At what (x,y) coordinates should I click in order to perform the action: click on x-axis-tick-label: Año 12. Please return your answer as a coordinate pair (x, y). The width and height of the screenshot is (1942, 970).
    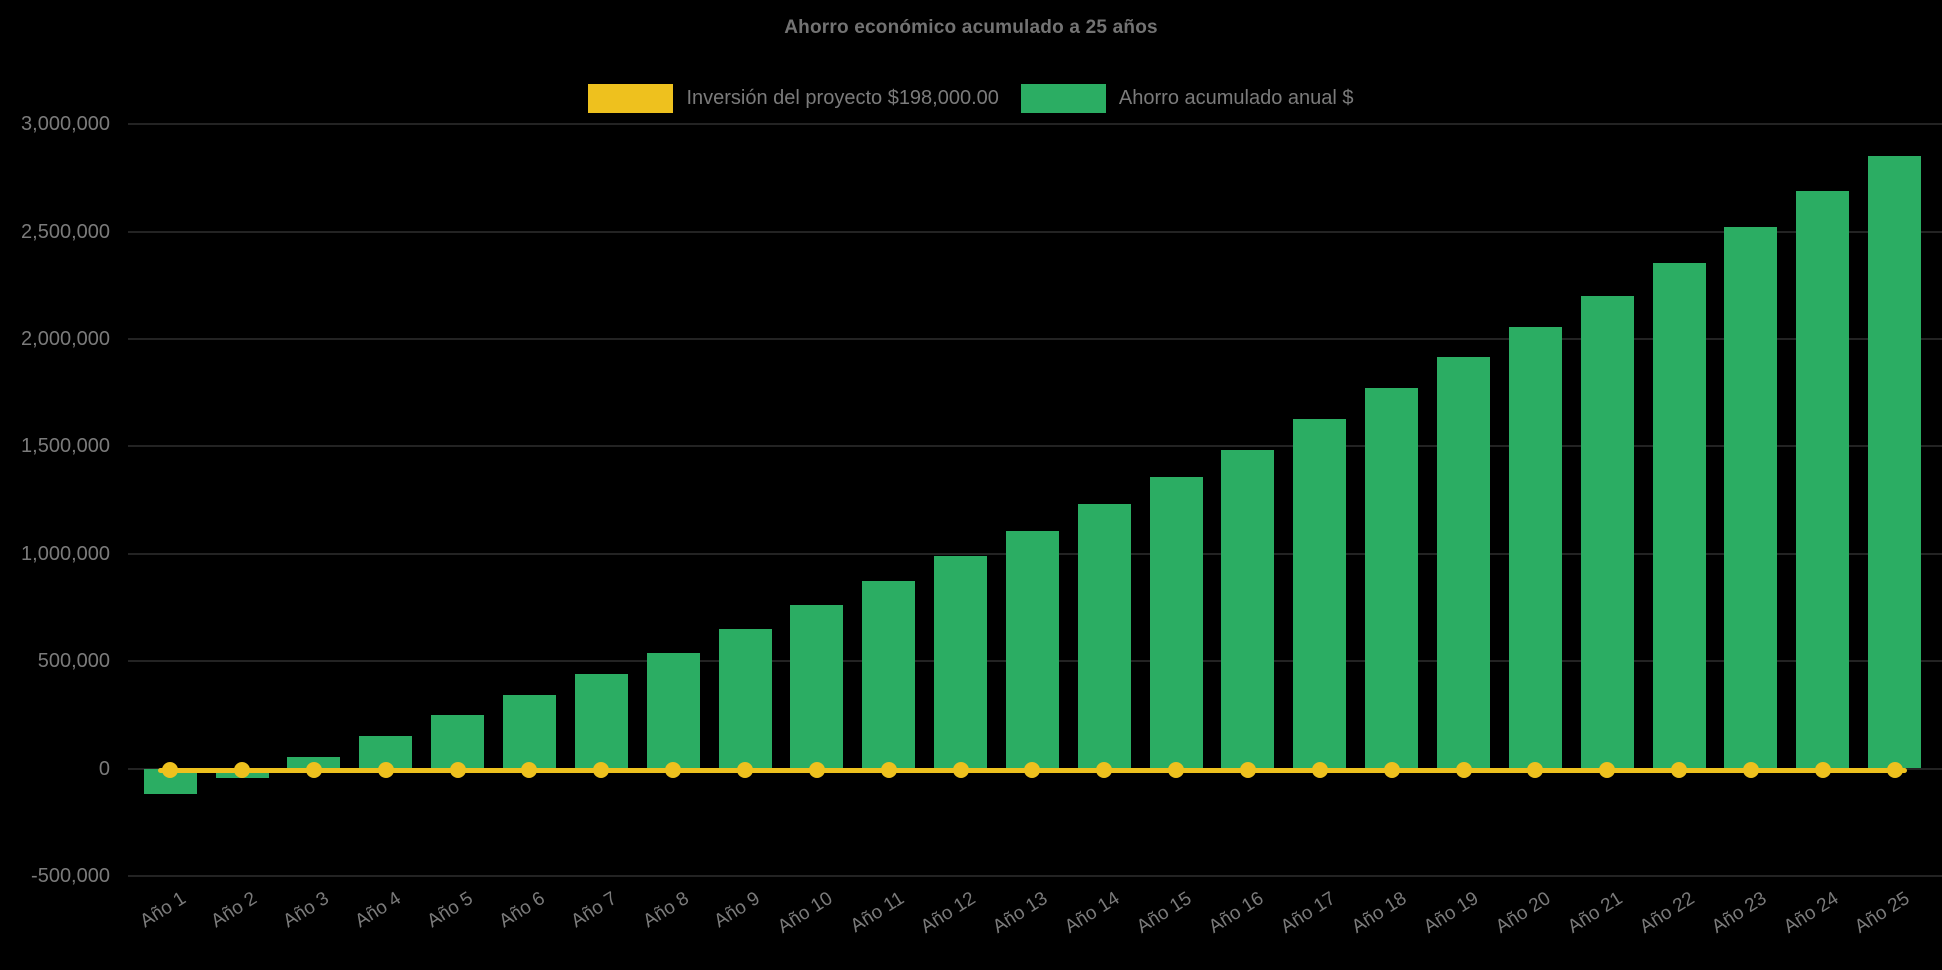
    Looking at the image, I should click on (948, 913).